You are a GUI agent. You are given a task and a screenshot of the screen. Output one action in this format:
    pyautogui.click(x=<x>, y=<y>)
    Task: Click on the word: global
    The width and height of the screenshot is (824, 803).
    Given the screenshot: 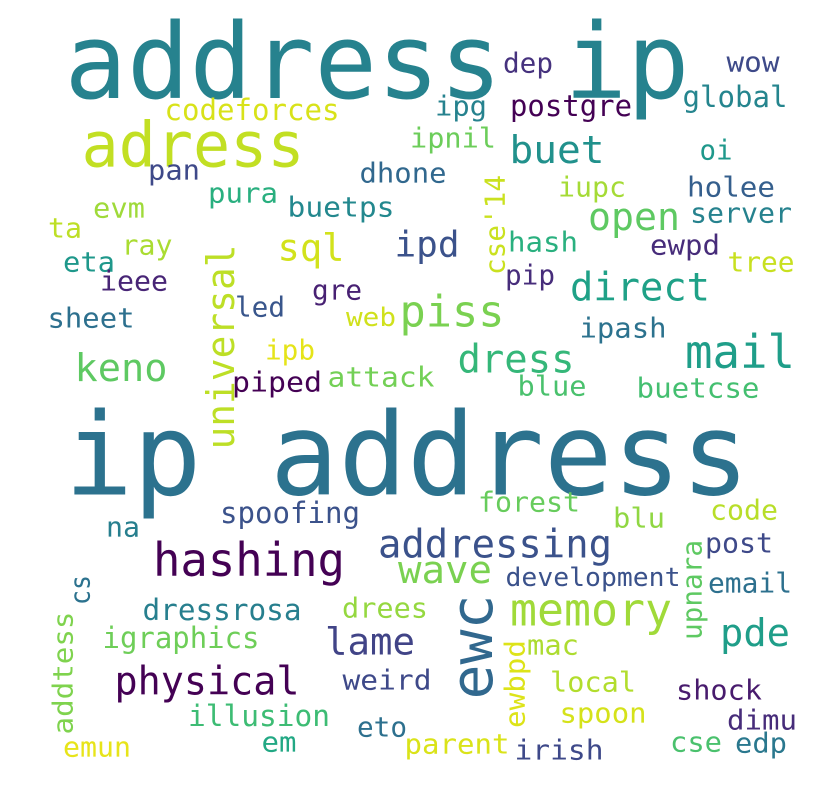 What is the action you would take?
    pyautogui.click(x=735, y=97)
    